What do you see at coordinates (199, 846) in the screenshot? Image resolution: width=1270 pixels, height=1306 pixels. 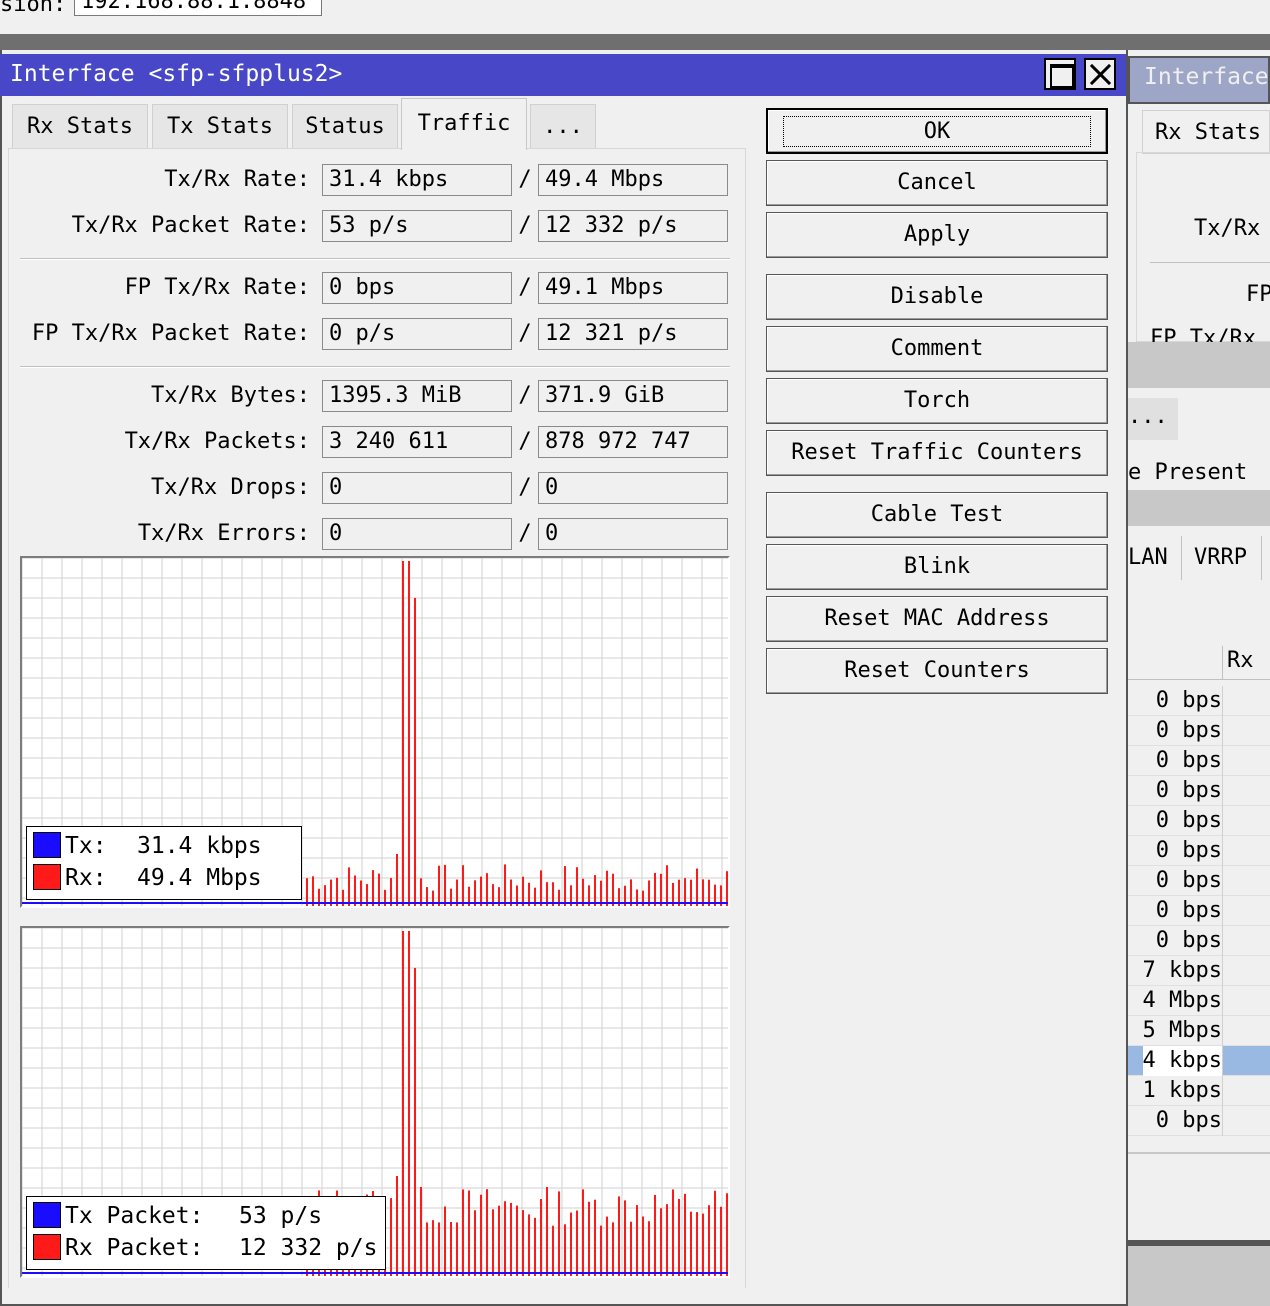 I see `legend-tx-value: 31.4 kbps` at bounding box center [199, 846].